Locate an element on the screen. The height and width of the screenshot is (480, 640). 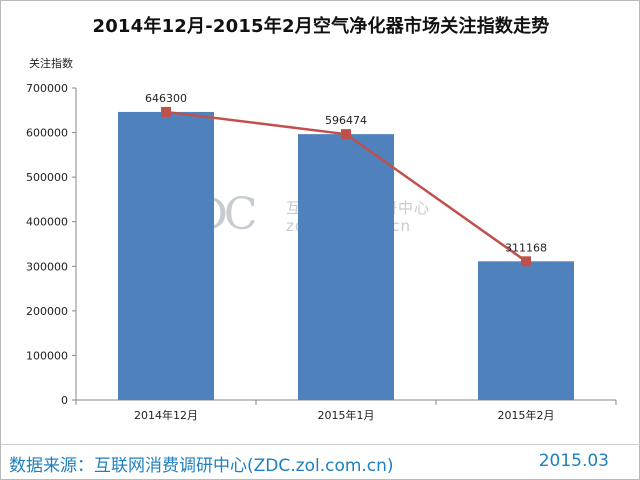
y-tick-label: 300000 is located at coordinates (47, 266).